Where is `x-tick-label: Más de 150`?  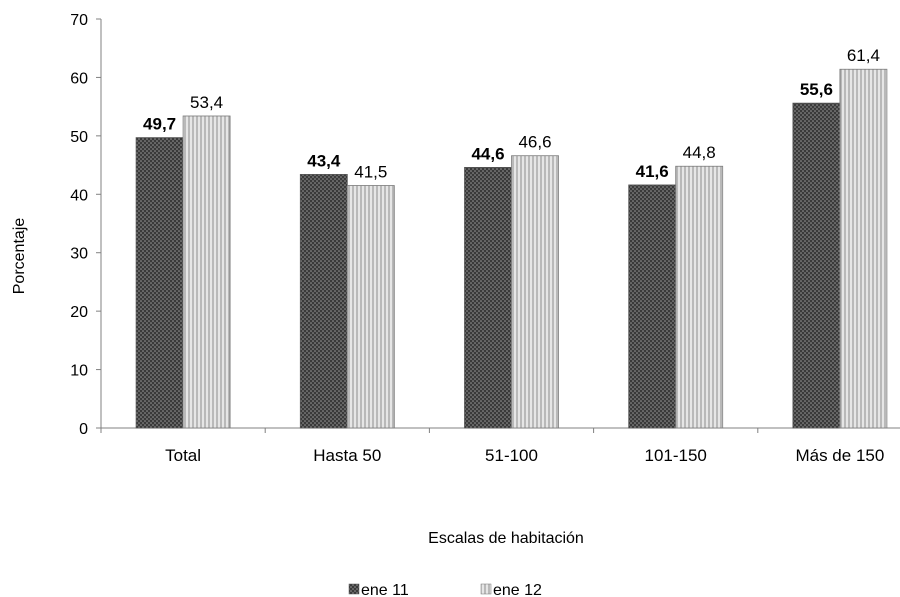 x-tick-label: Más de 150 is located at coordinates (839, 455).